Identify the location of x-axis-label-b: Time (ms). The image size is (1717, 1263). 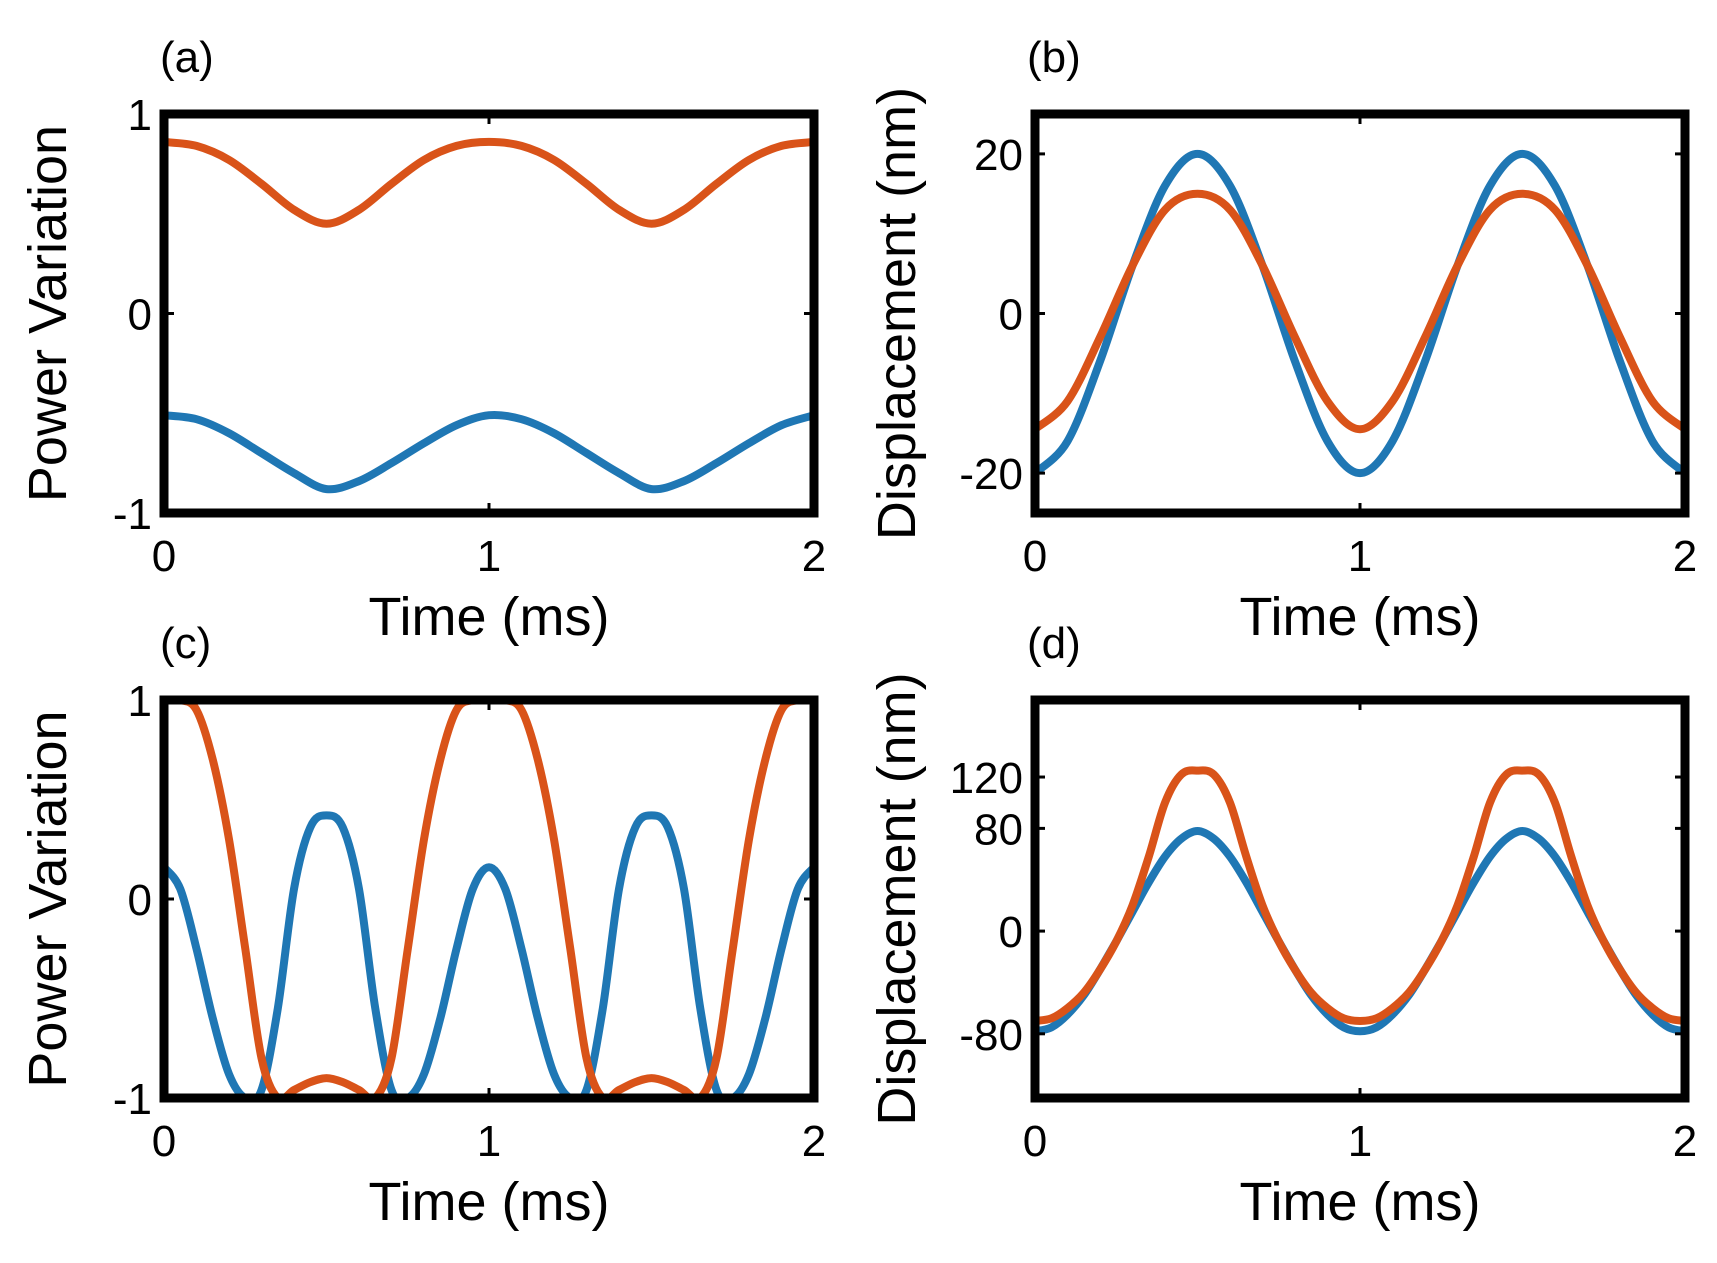
(1360, 617).